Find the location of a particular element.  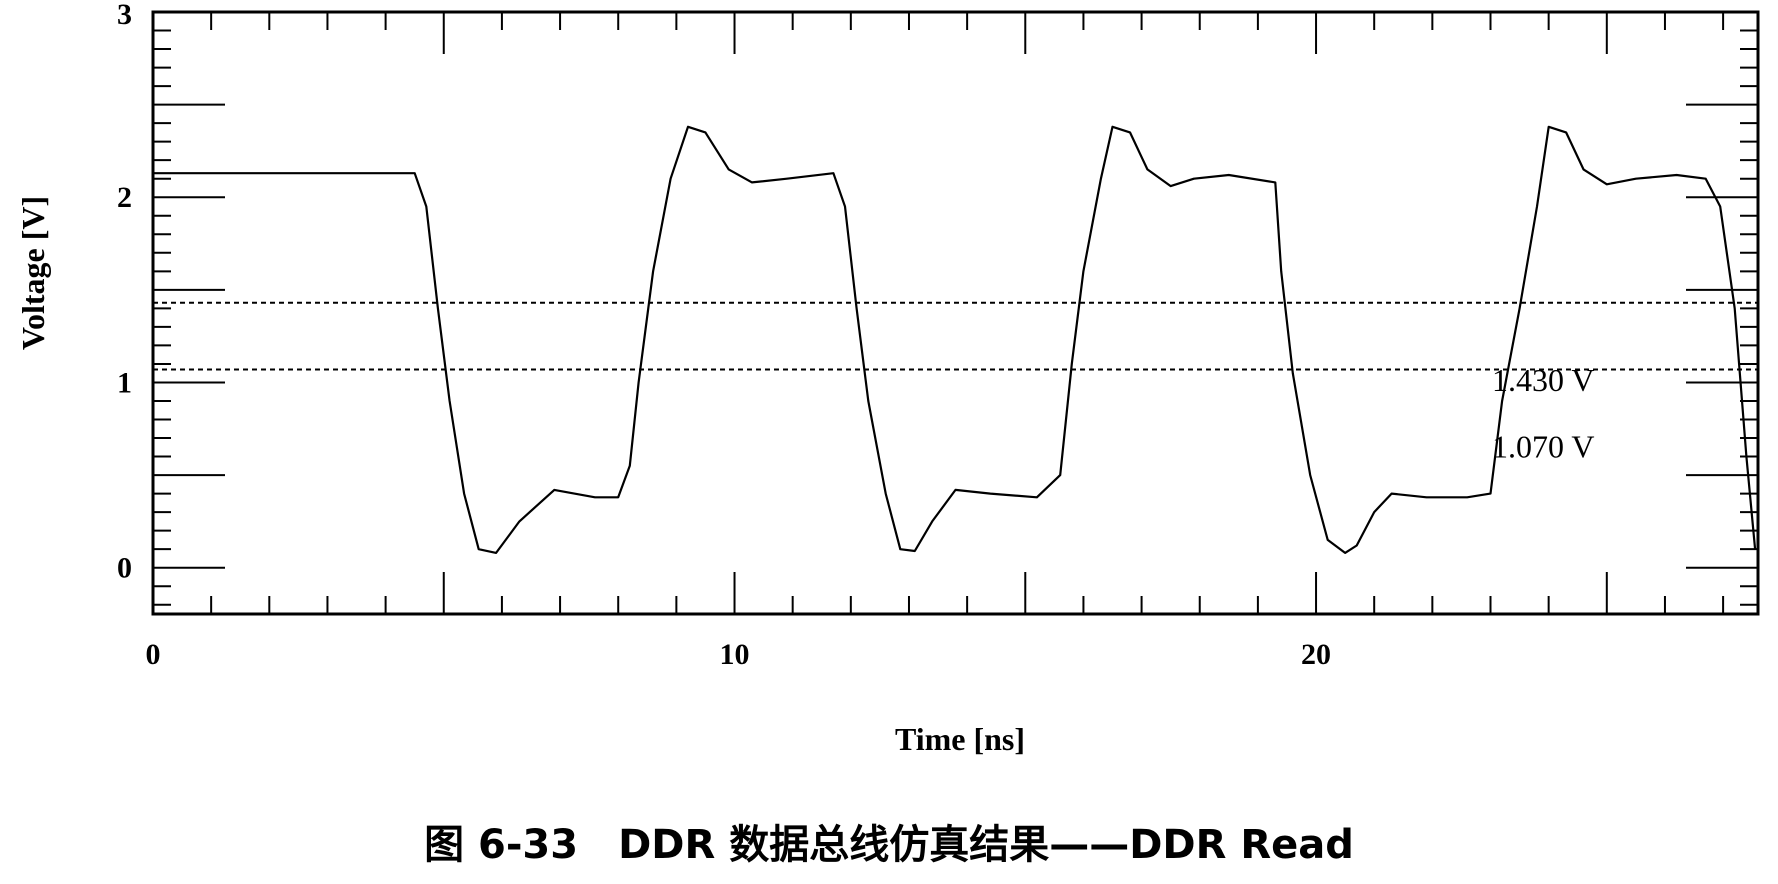

y-tick-label: 1 is located at coordinates (124, 382).